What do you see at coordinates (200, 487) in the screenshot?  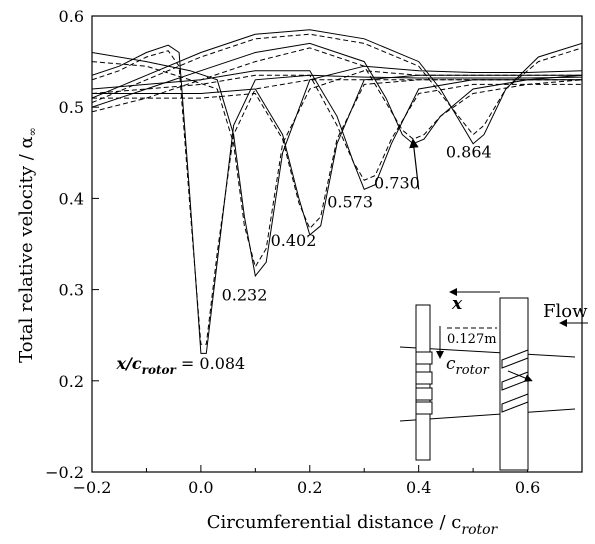 I see `x-tick-label: 0.0` at bounding box center [200, 487].